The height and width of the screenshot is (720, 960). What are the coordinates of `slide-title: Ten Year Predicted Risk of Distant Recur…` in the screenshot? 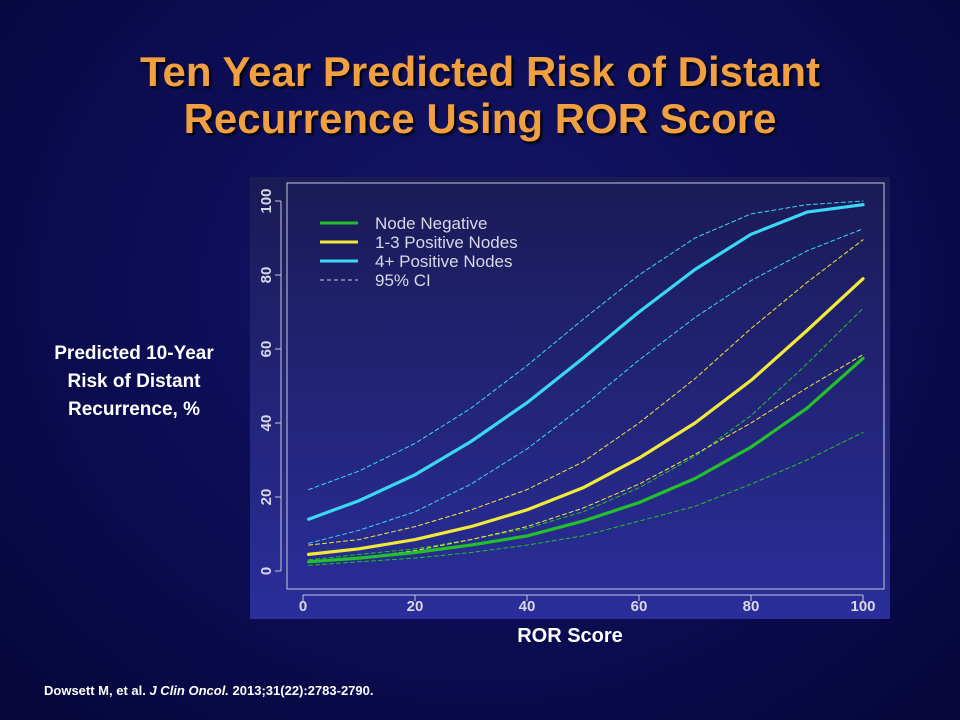 It's located at (480, 95).